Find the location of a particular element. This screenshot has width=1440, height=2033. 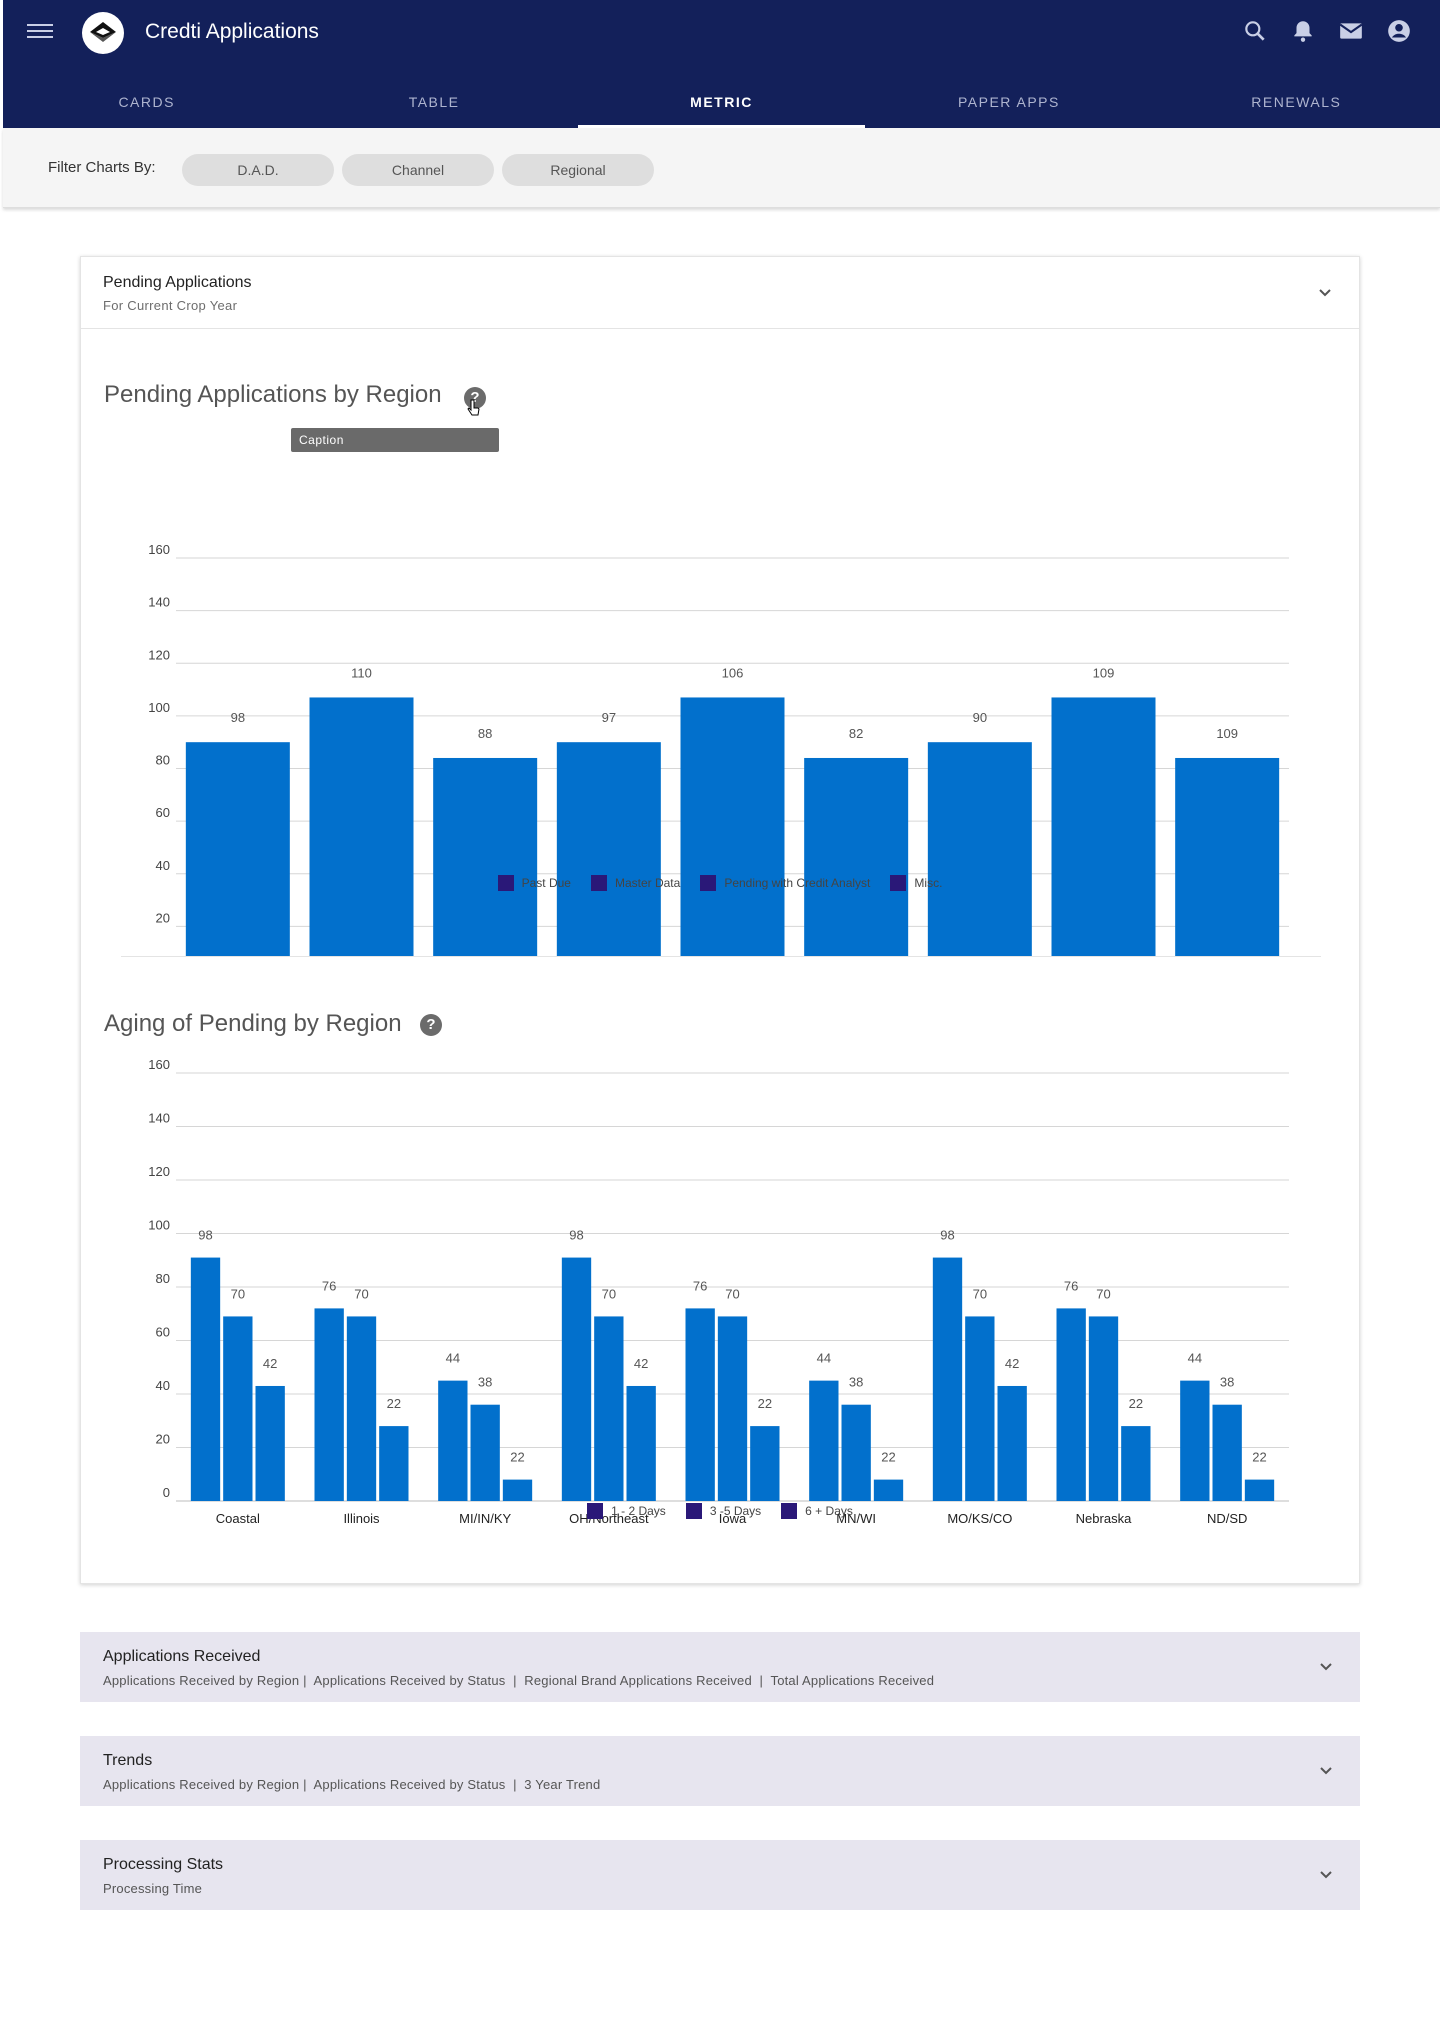

tab-renewals: RENEWALS is located at coordinates (1296, 102).